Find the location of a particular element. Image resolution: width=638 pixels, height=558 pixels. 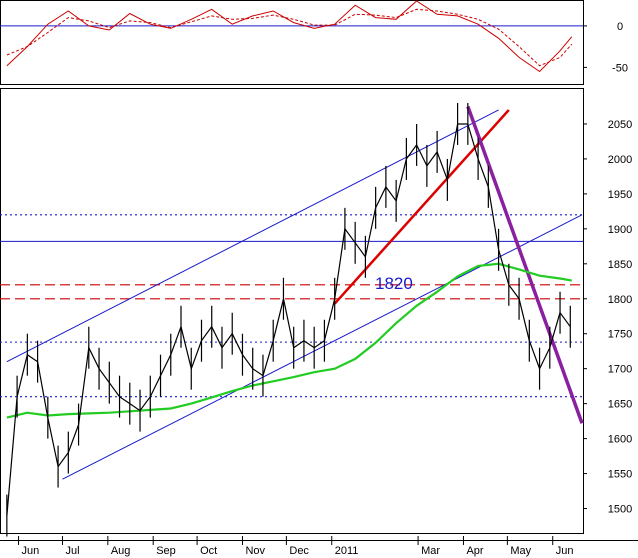

price-tick-label: 1550 is located at coordinates (620, 475).